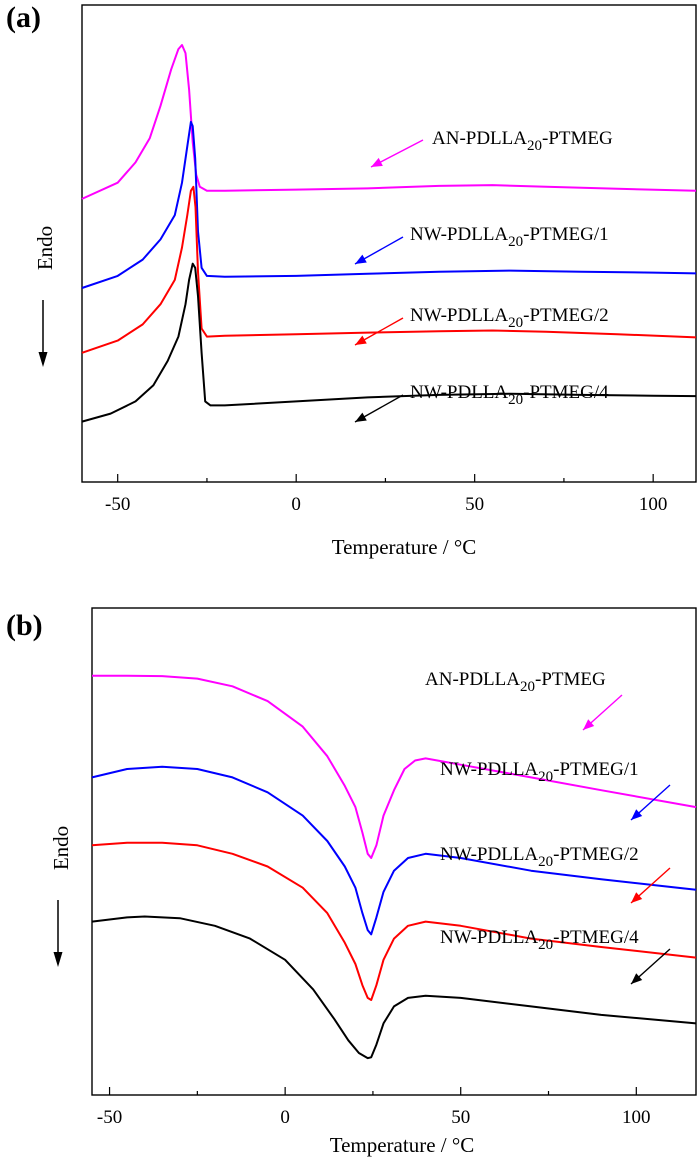  I want to click on panel-a-x-axis-title: Temperature / °C, so click(404, 547).